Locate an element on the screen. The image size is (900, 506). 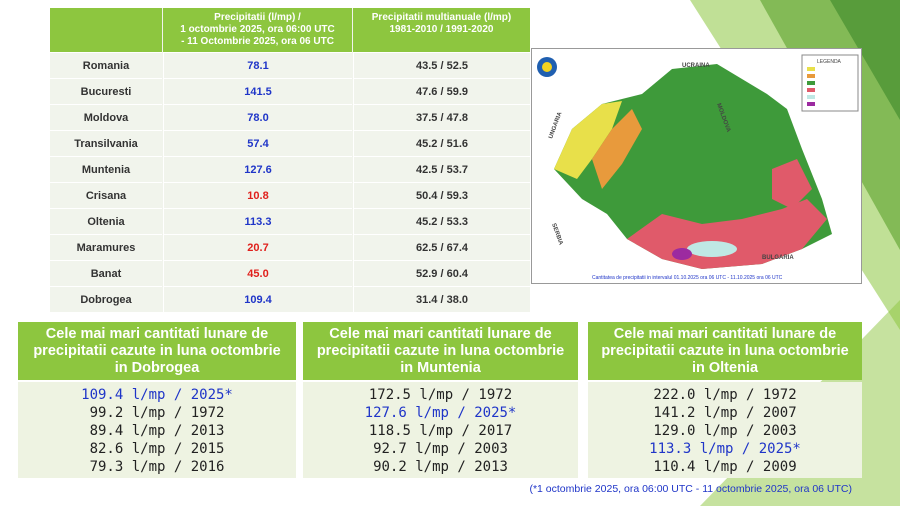
box-entry: 110.4 l/mp / 2009 is located at coordinates (725, 467).